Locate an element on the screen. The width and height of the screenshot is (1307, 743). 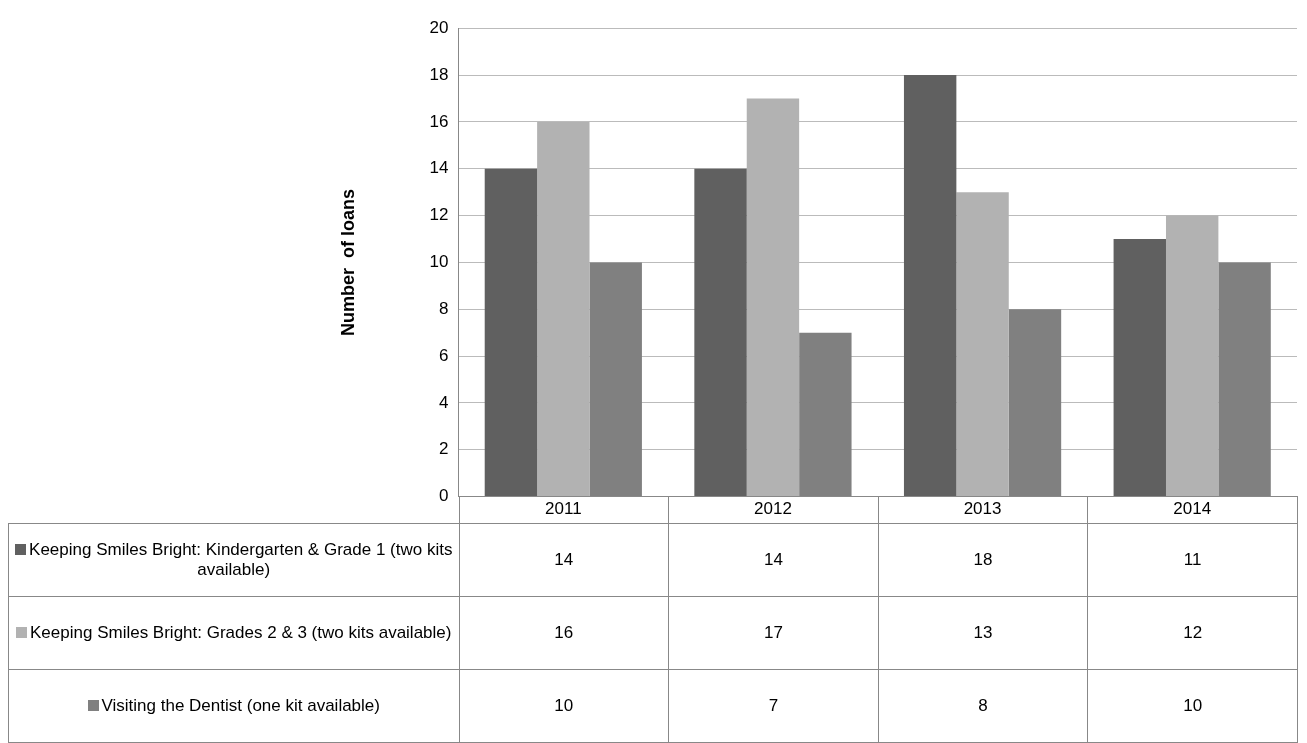
y-tick-label: 10 is located at coordinates (439, 262).